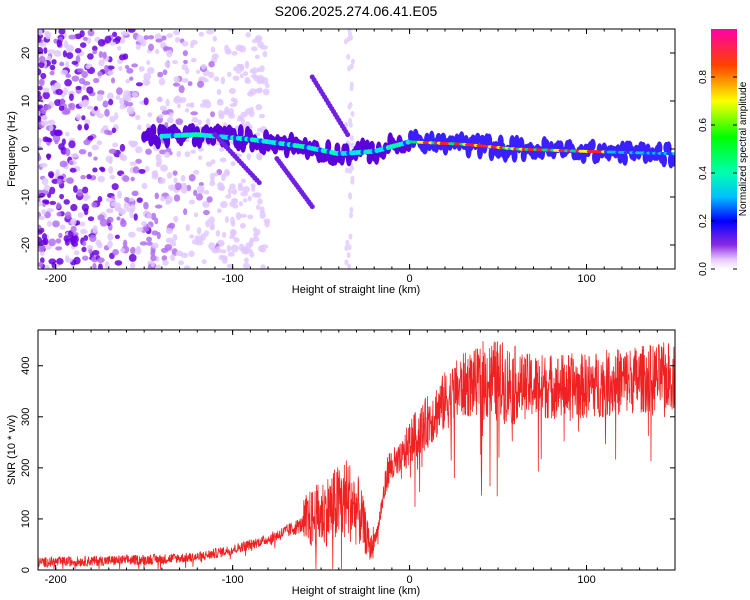 Image resolution: width=750 pixels, height=600 pixels. What do you see at coordinates (26, 570) in the screenshot?
I see `y-tick-label: 0` at bounding box center [26, 570].